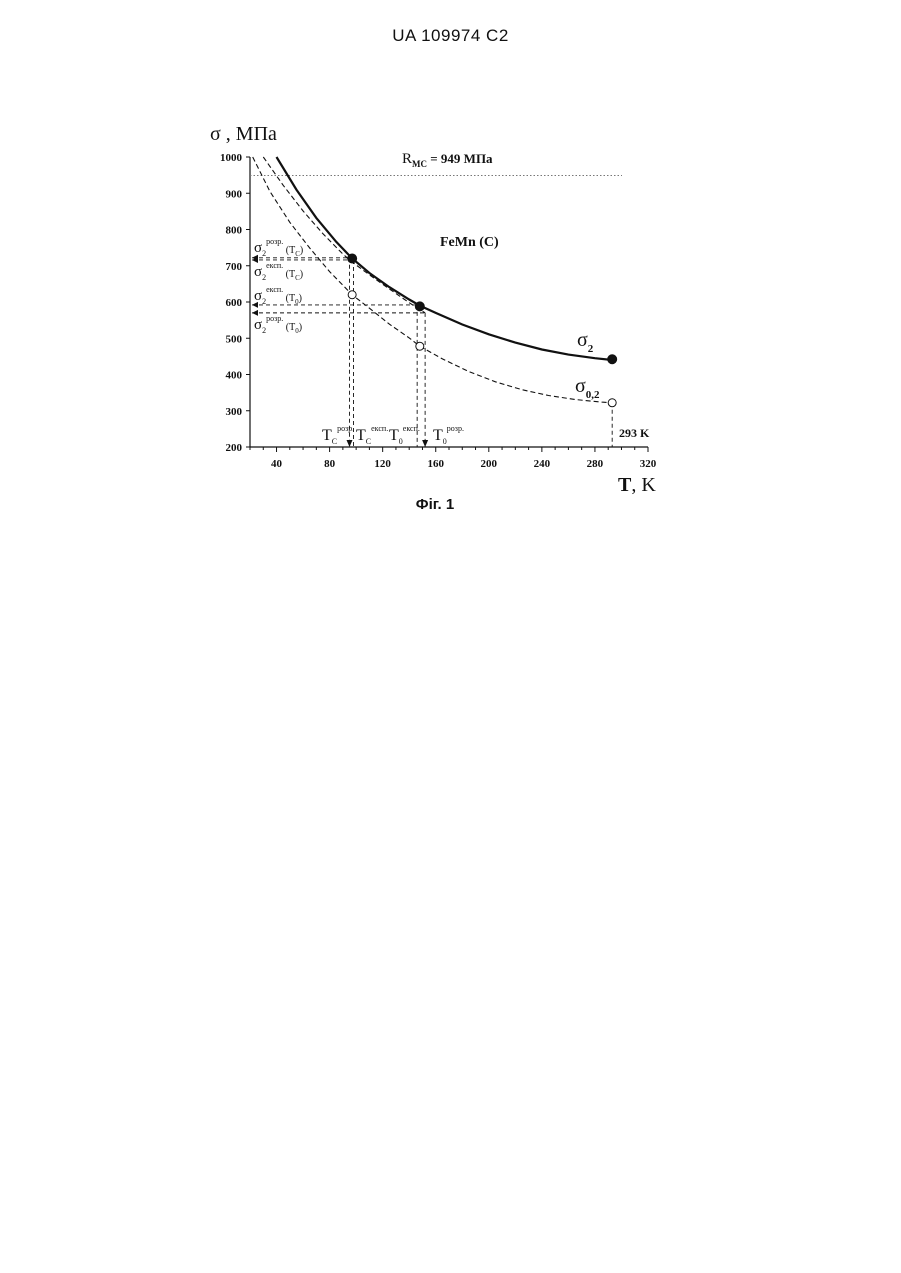 The width and height of the screenshot is (901, 1273). I want to click on x-tick-label: 160, so click(435, 464).